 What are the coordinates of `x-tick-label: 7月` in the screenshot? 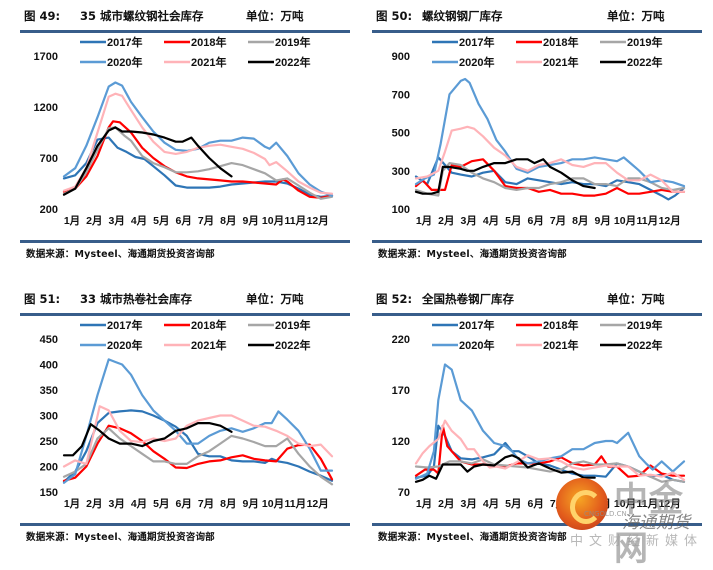 It's located at (206, 221).